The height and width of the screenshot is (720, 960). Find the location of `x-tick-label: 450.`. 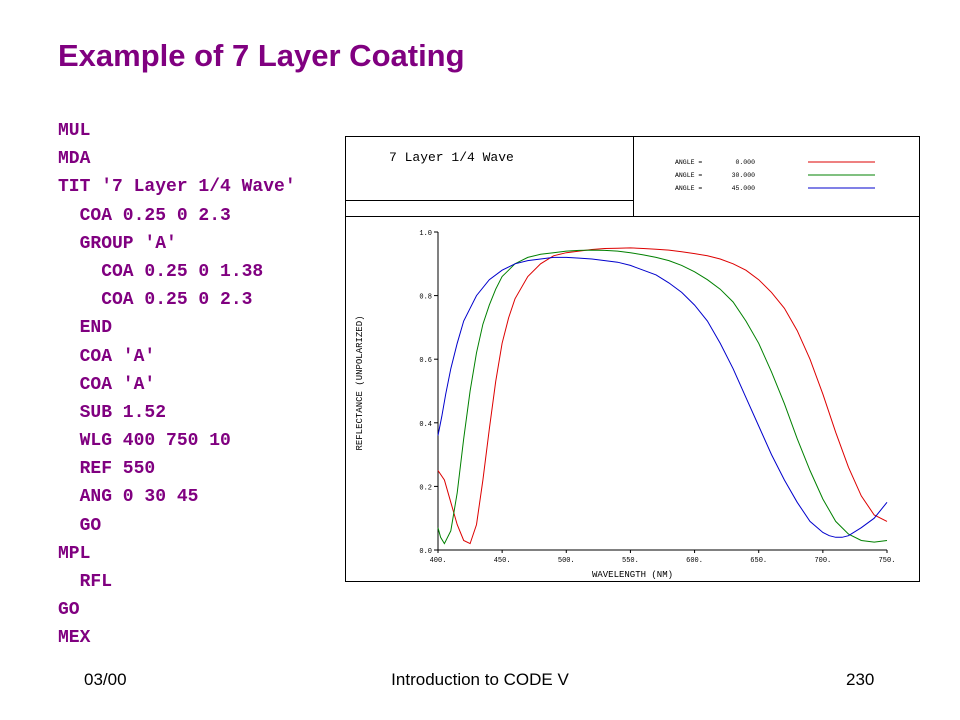

x-tick-label: 450. is located at coordinates (502, 561).